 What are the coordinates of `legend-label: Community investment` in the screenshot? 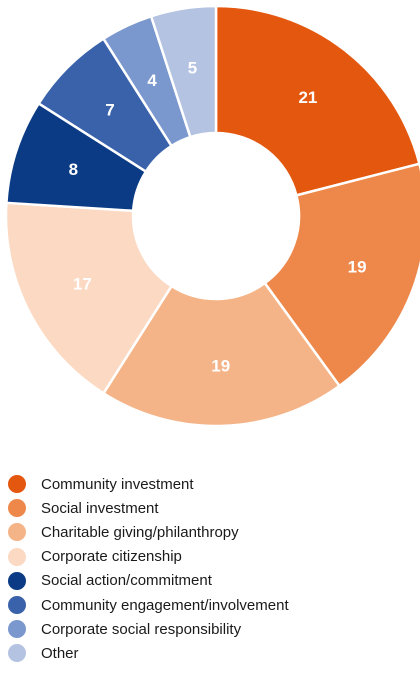 It's located at (117, 484).